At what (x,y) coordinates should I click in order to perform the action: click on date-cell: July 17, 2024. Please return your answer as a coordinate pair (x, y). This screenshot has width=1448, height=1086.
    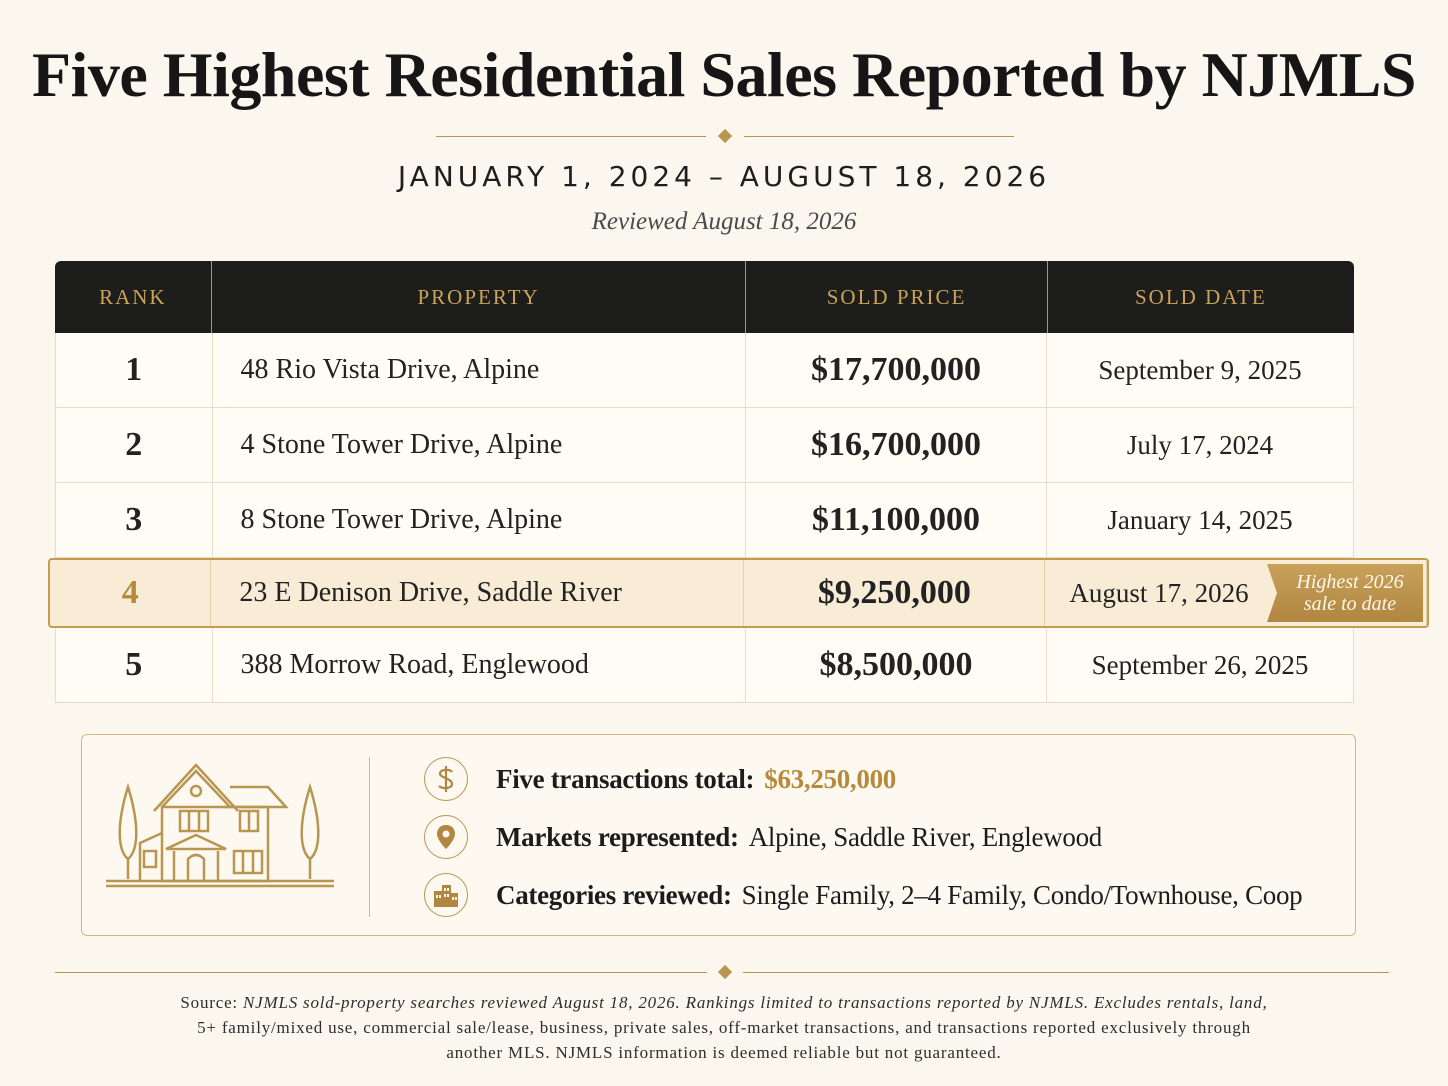
    Looking at the image, I should click on (1200, 444).